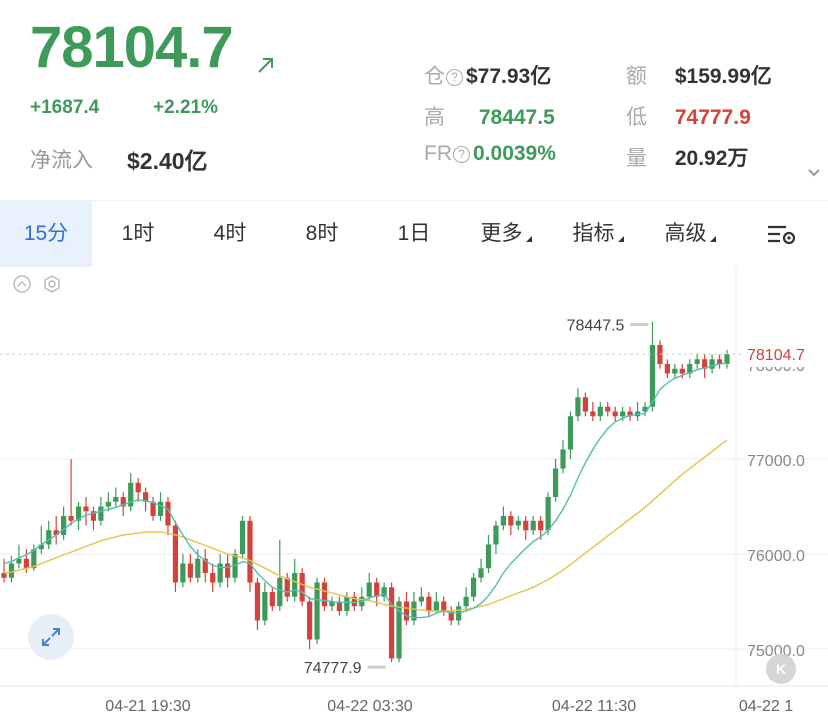  I want to click on expand-button, so click(51, 637).